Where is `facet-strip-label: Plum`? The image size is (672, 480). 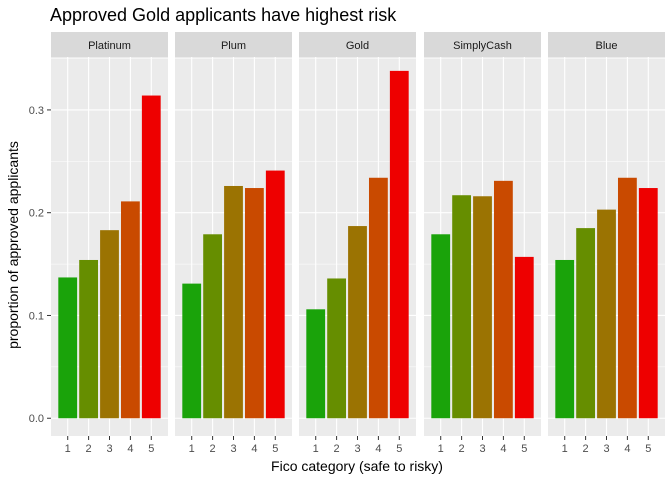
facet-strip-label: Plum is located at coordinates (233, 46).